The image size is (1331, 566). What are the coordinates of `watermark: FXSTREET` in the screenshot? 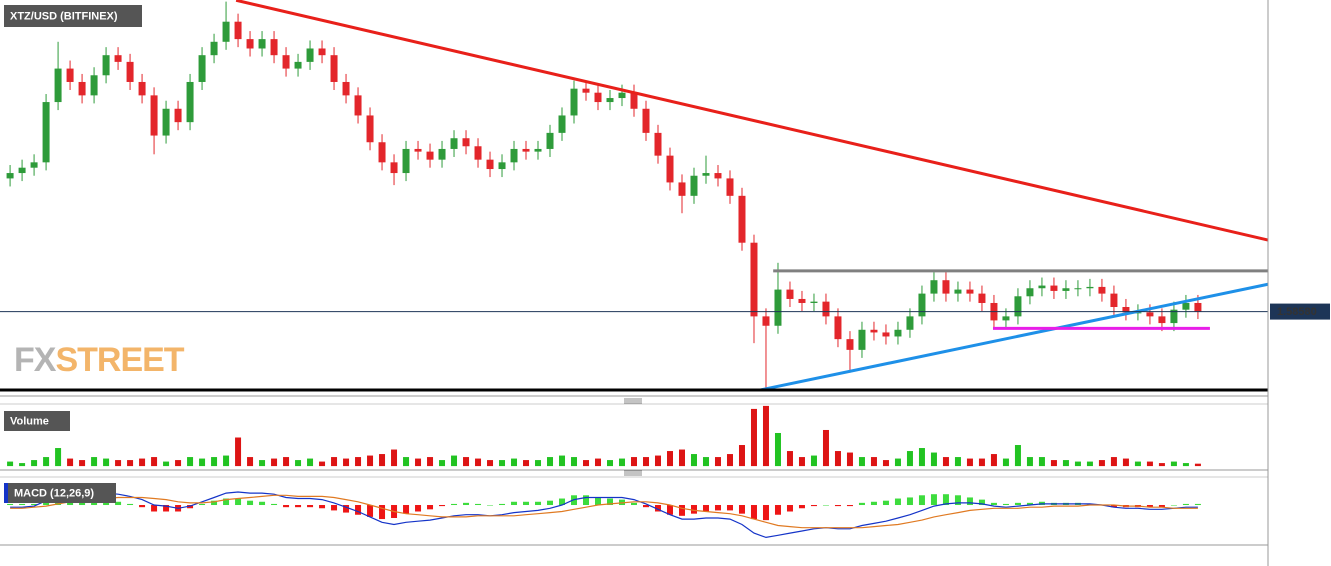 It's located at (100, 360).